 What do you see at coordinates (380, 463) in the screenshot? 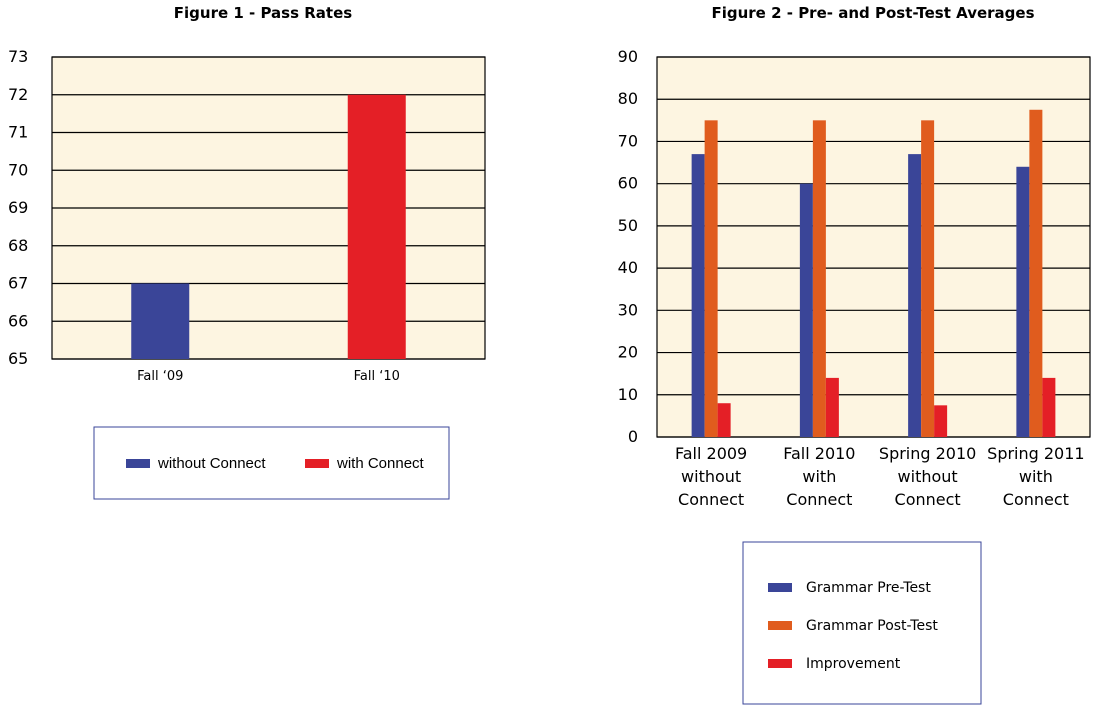
I see `chart1-legend-label: with Connect` at bounding box center [380, 463].